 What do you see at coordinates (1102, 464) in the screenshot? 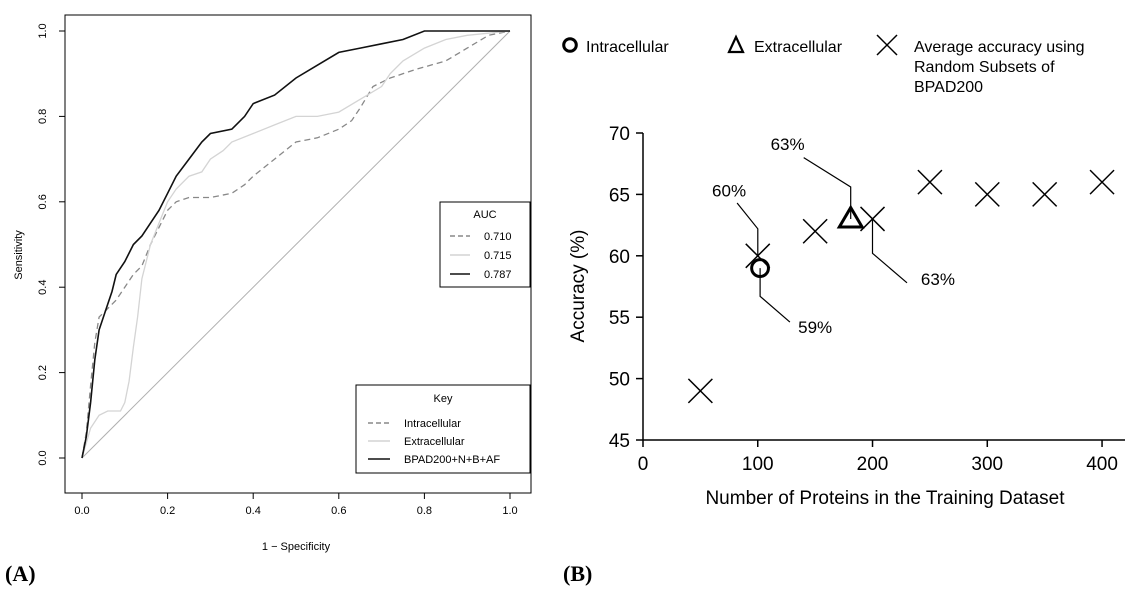
I see `scatter-x-tick-label: 400` at bounding box center [1102, 464].